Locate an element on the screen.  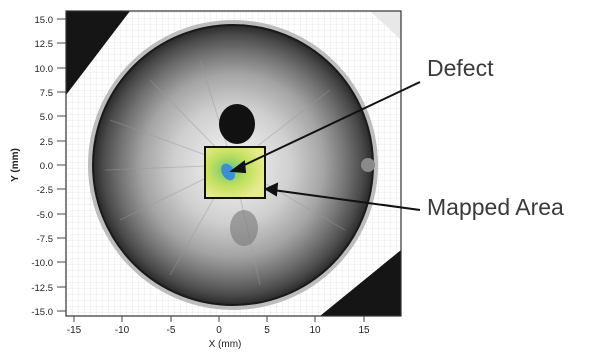
corner-shadow-bottom-right is located at coordinates (360, 283).